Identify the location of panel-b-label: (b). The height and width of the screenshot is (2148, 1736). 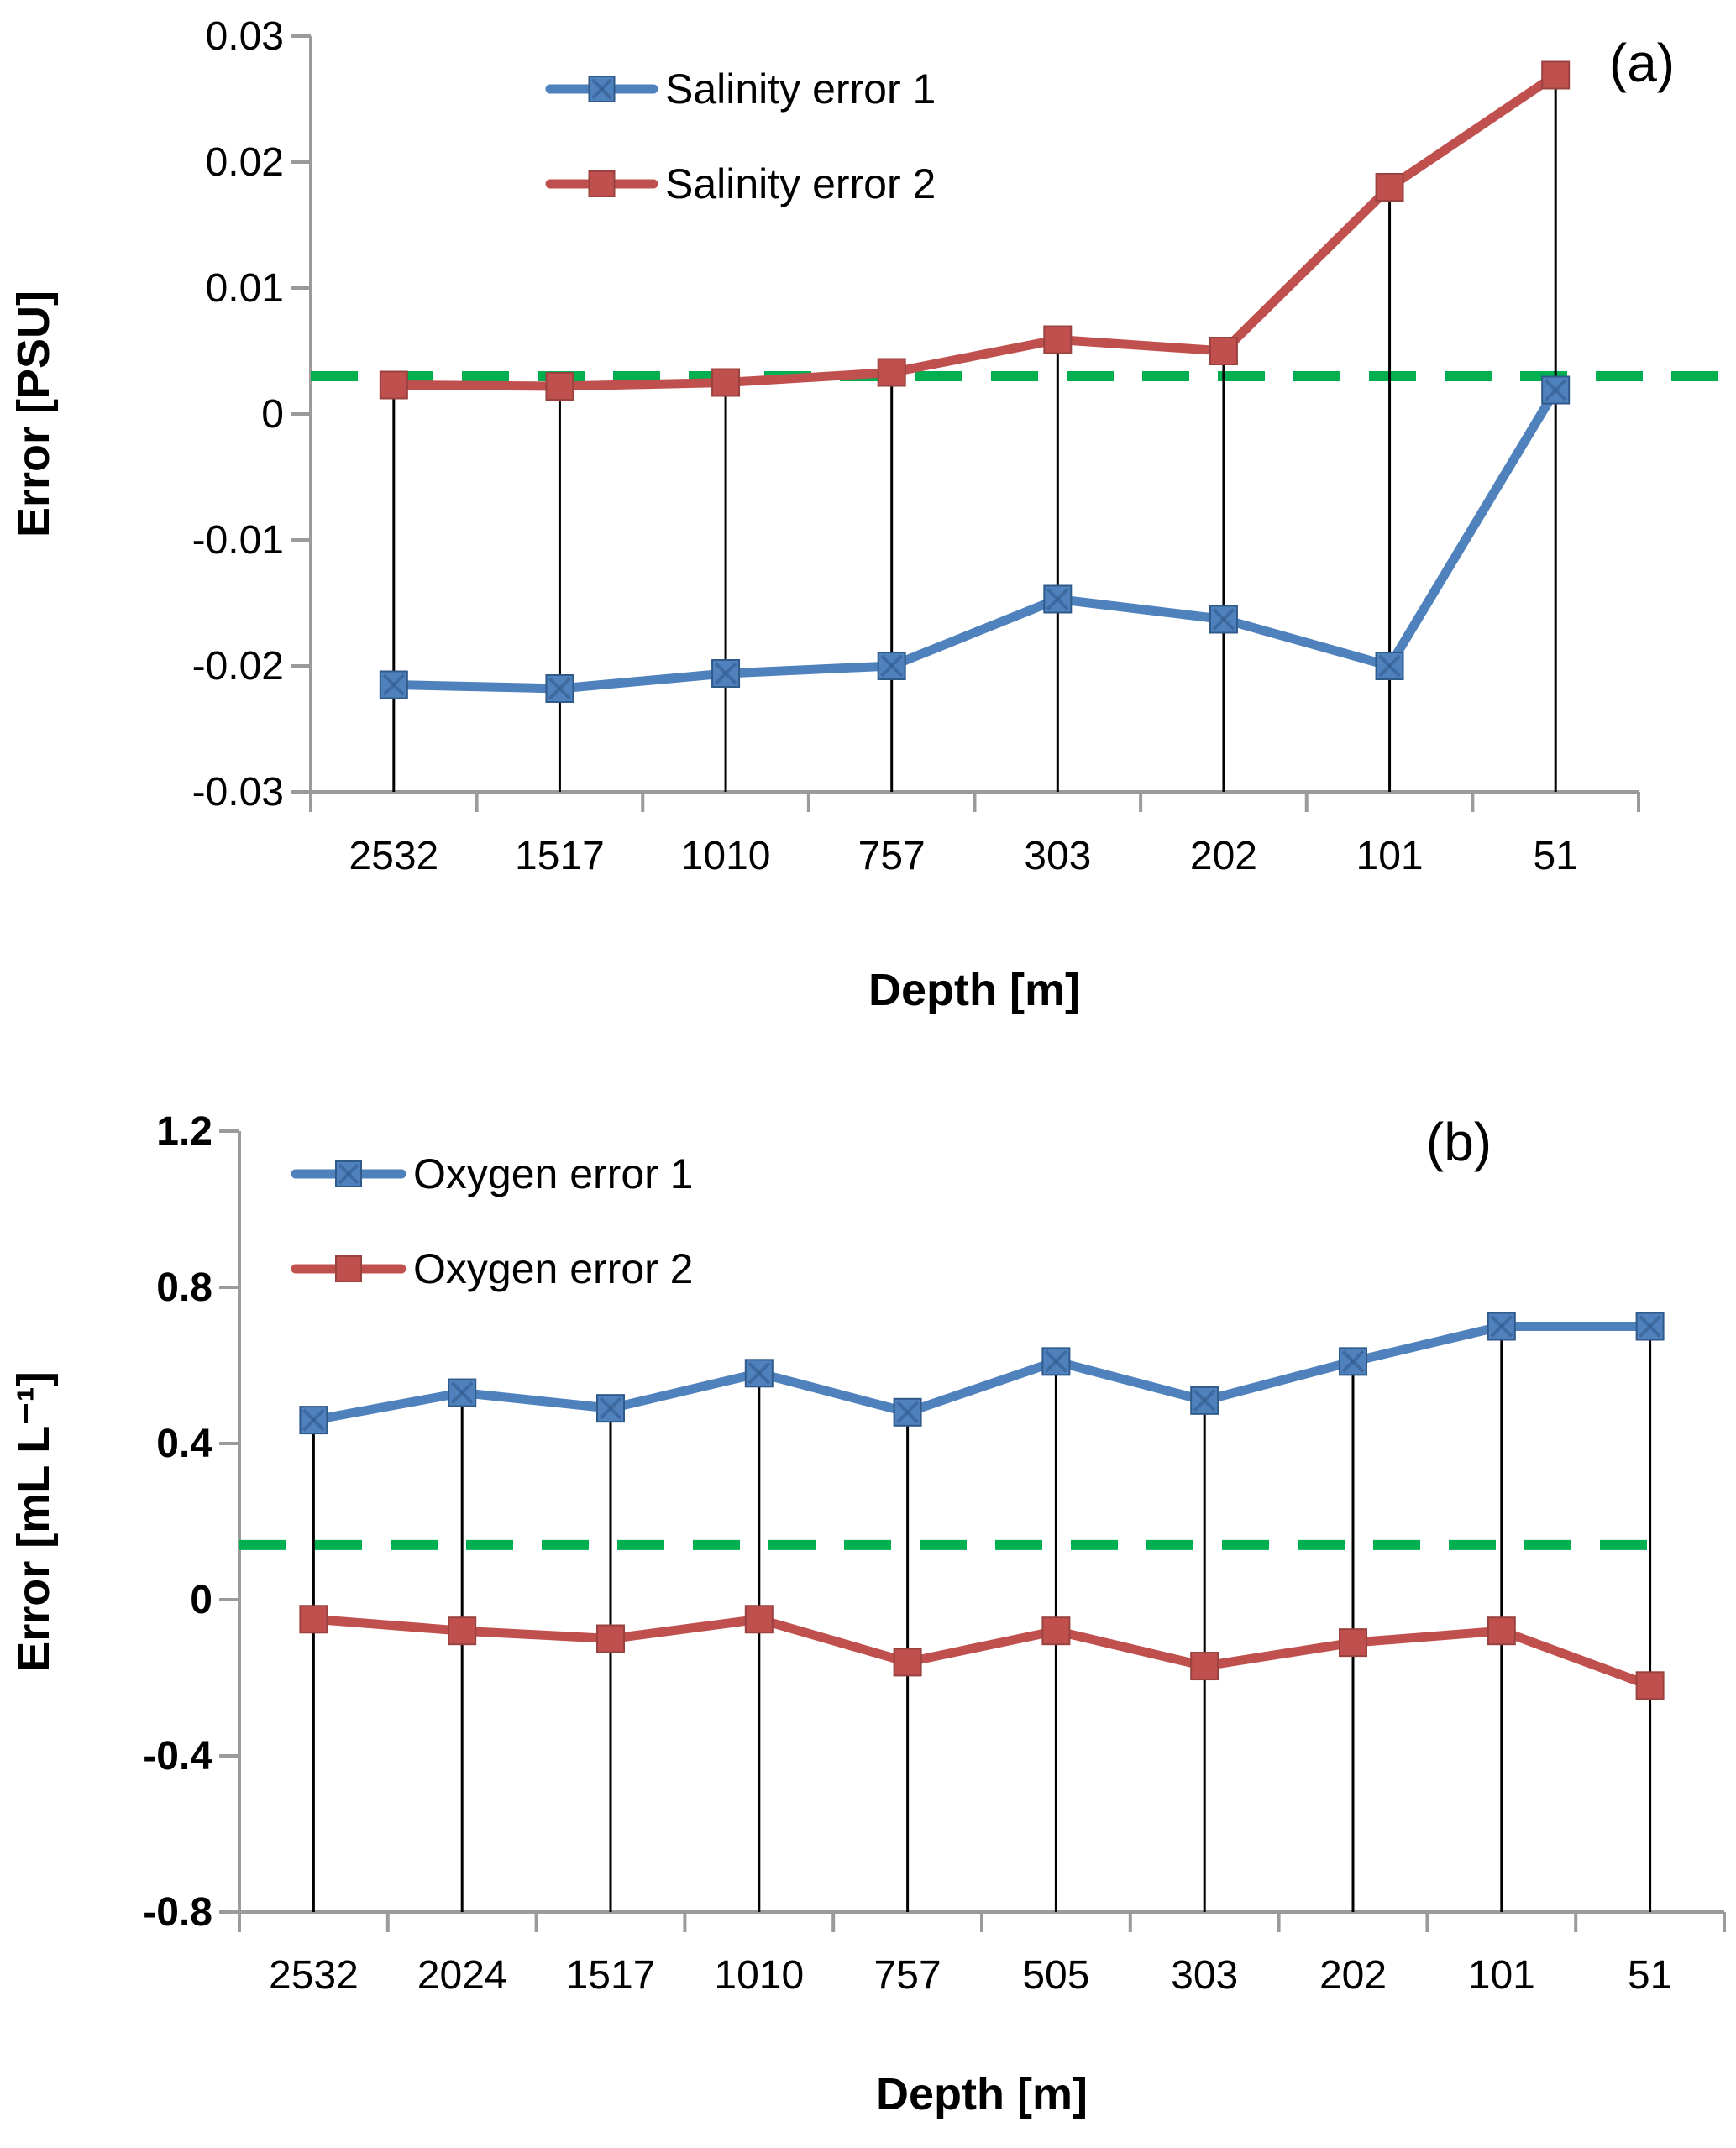
(1459, 1142).